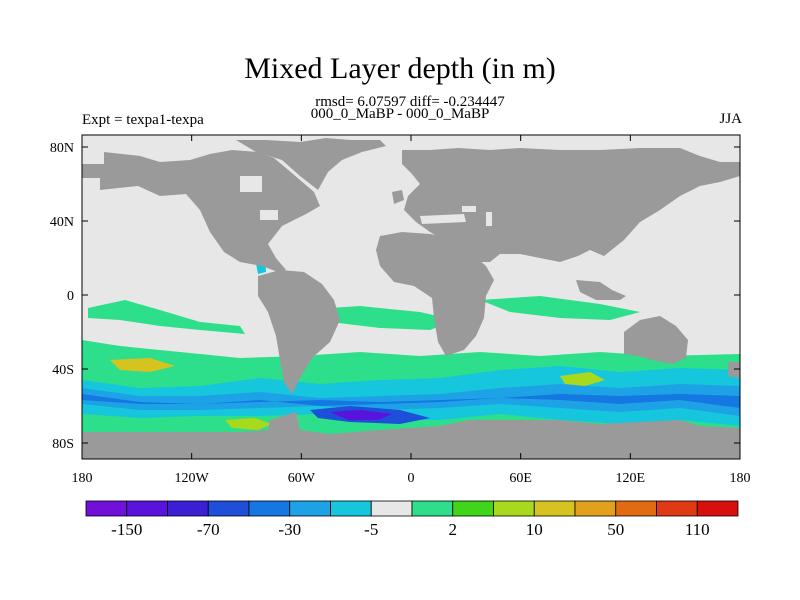  Describe the element at coordinates (143, 120) in the screenshot. I see `experiment-label: Expt = texpa1-texpa` at that location.